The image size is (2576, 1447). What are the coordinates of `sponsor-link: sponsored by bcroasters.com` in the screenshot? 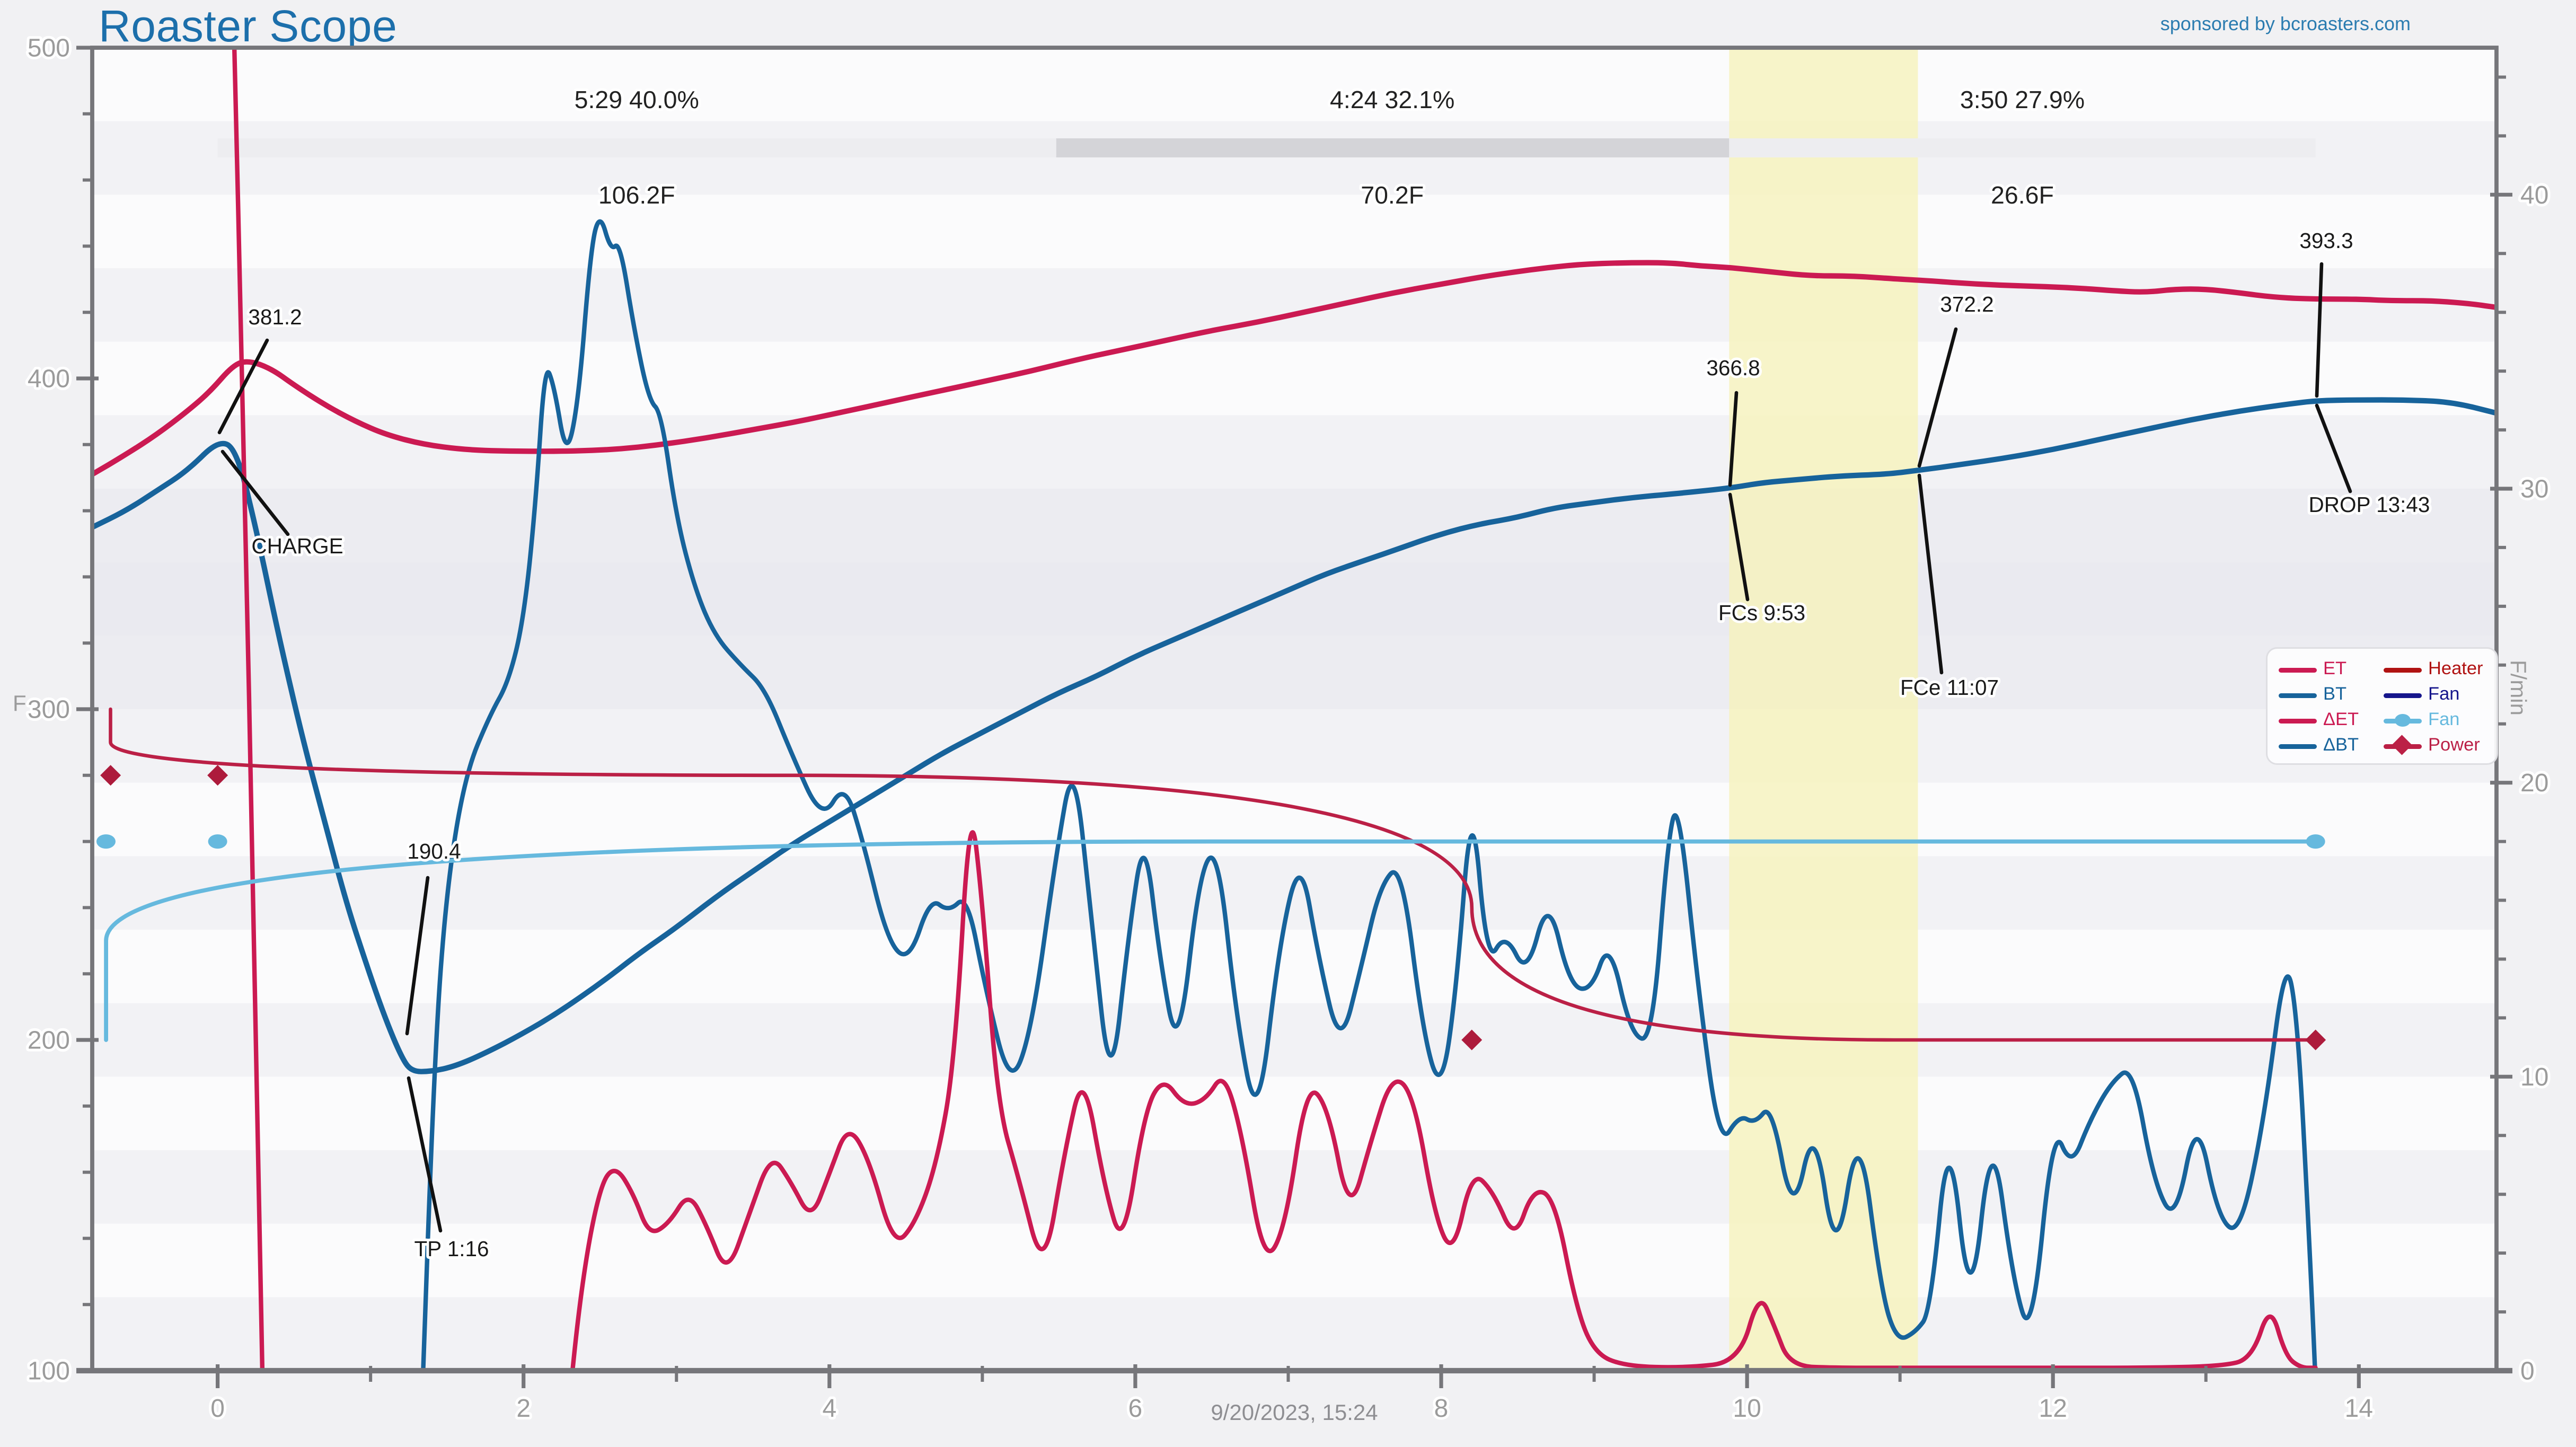 It's located at (2285, 24).